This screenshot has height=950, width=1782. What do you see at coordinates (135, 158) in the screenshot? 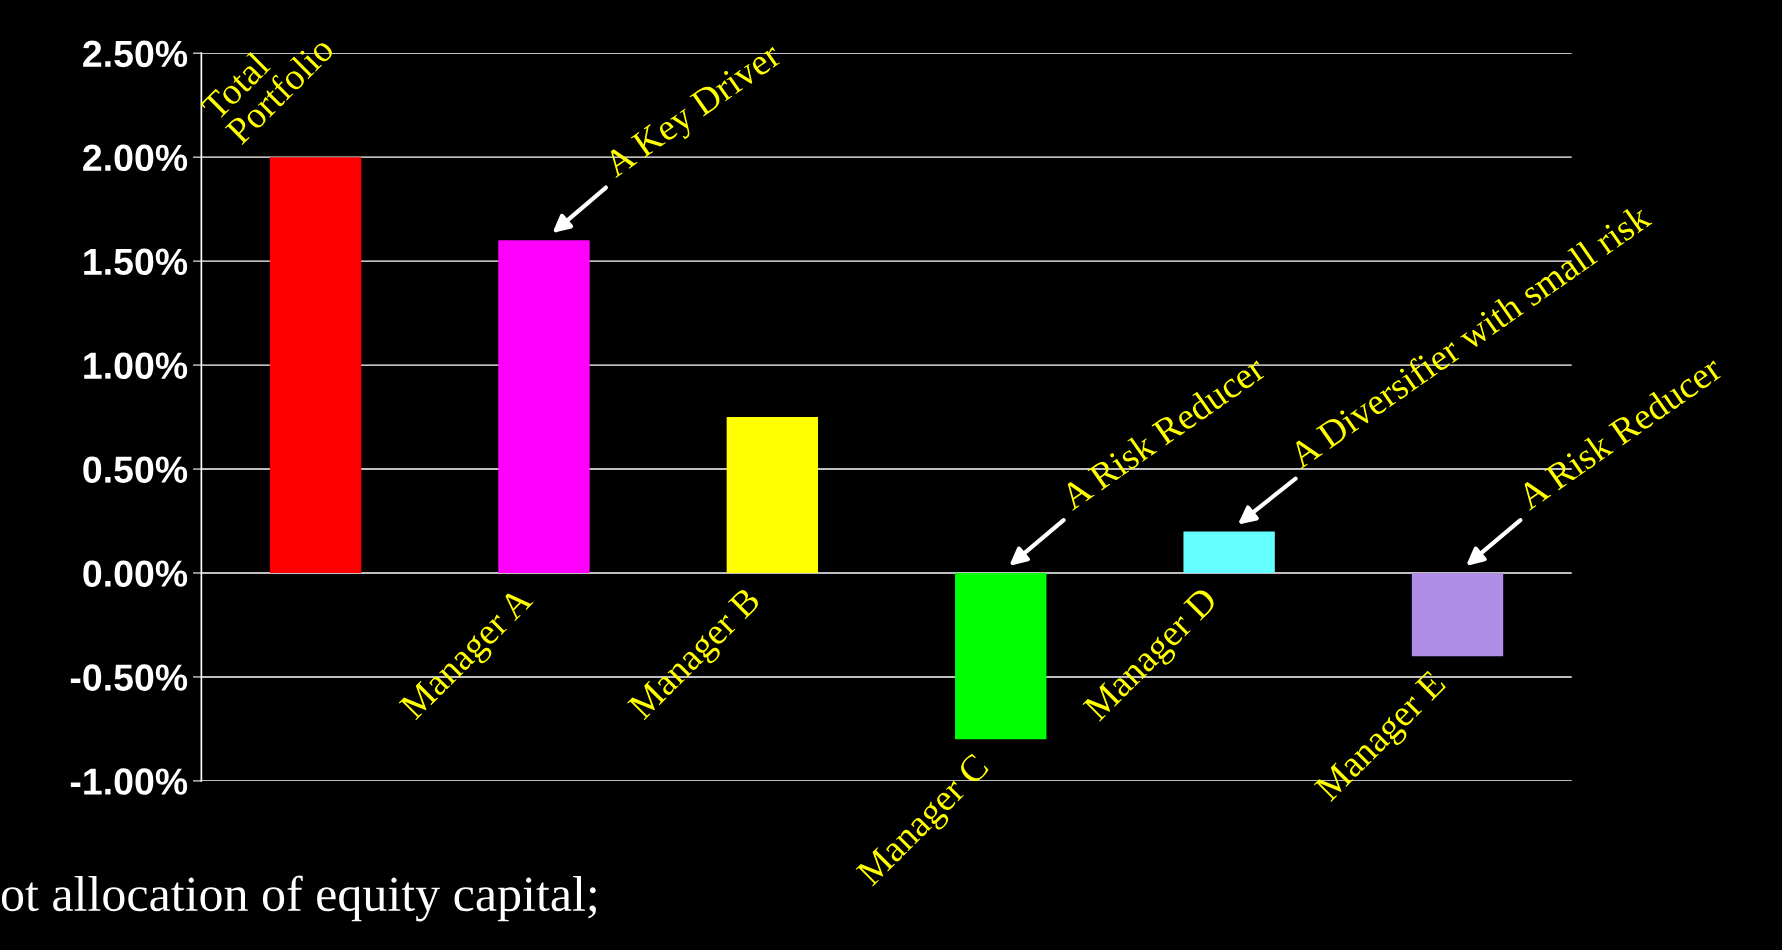
I see `y-tick-label: 2.00%` at bounding box center [135, 158].